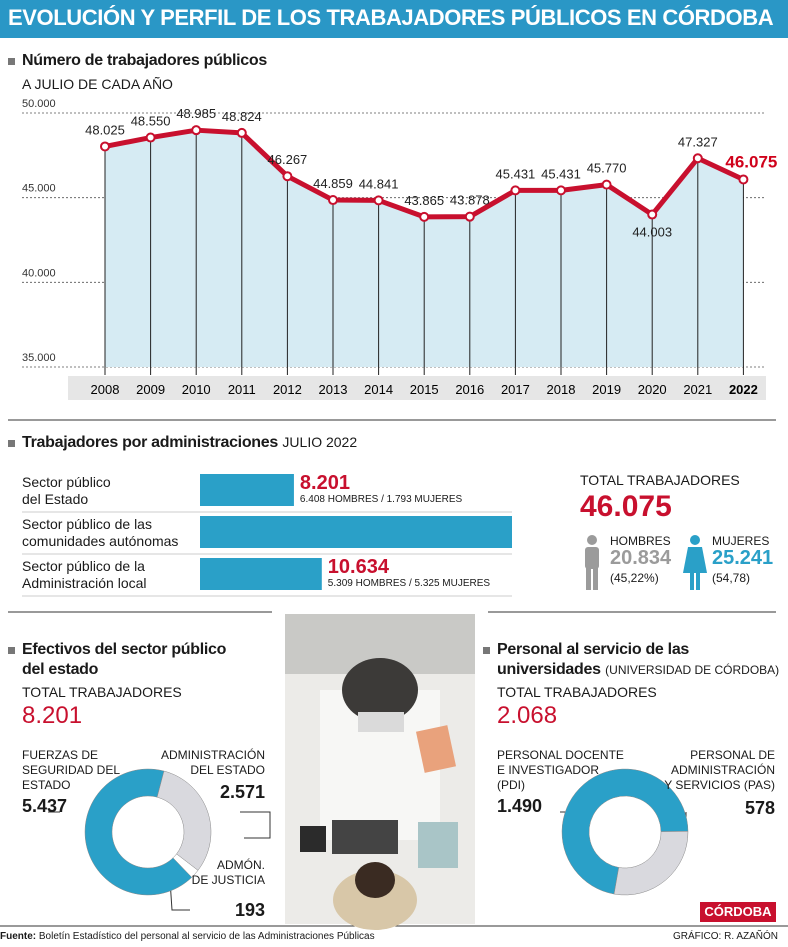  I want to click on value-label: 45.770, so click(607, 168).